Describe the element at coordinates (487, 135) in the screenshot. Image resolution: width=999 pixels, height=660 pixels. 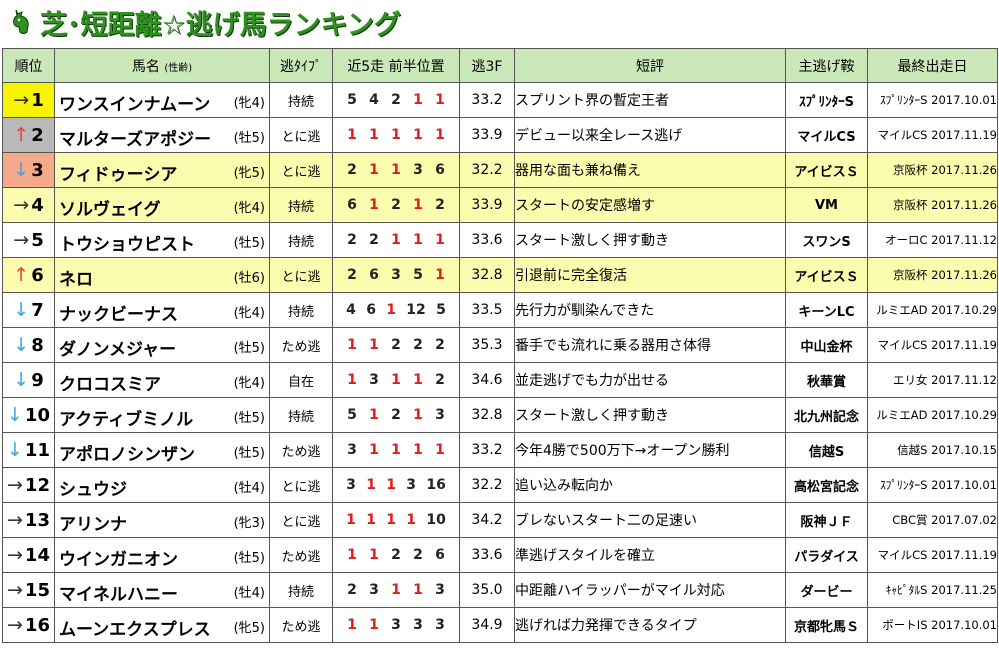
I see `first-3f: 33.9` at that location.